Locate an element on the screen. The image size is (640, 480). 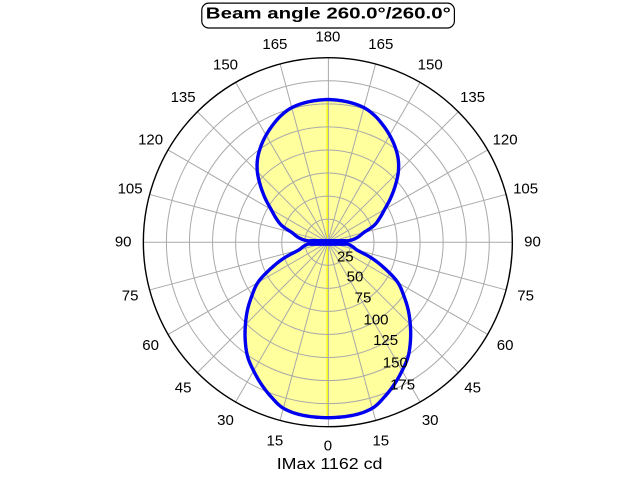
svg-text: 180 is located at coordinates (327, 37).